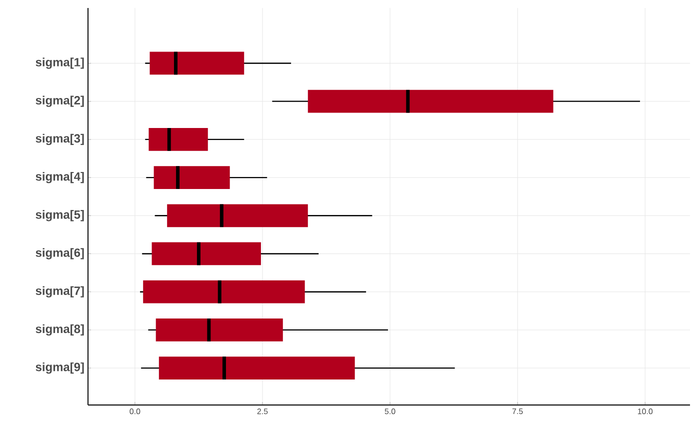 This screenshot has height=432, width=700. Describe the element at coordinates (60, 216) in the screenshot. I see `y-tick-label: sigma[5]` at that location.